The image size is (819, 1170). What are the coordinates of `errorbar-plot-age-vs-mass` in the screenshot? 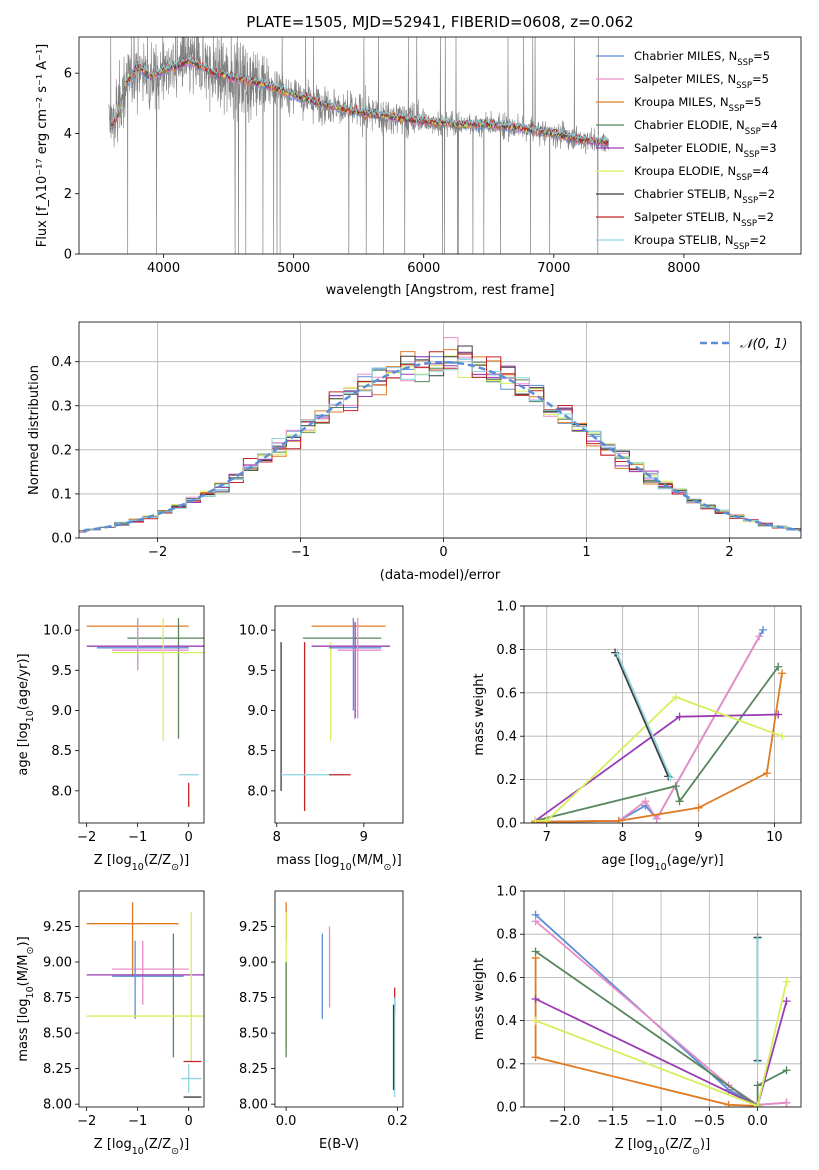 It's located at (335, 714).